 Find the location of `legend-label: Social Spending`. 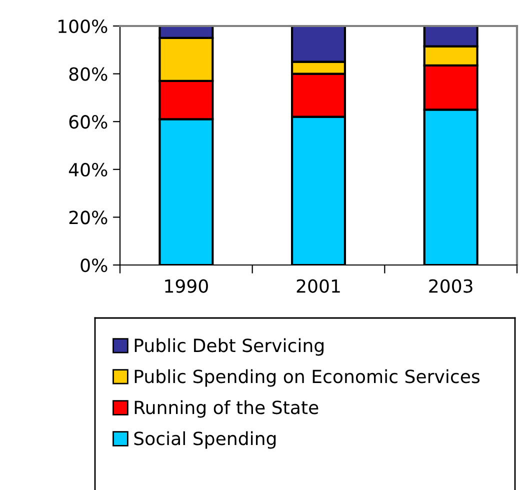

legend-label: Social Spending is located at coordinates (205, 440).